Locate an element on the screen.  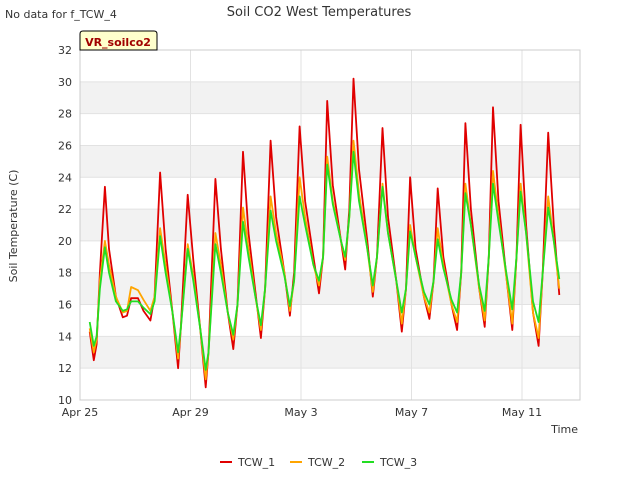
station-label-text: VR_soilco2 is located at coordinates (118, 42).